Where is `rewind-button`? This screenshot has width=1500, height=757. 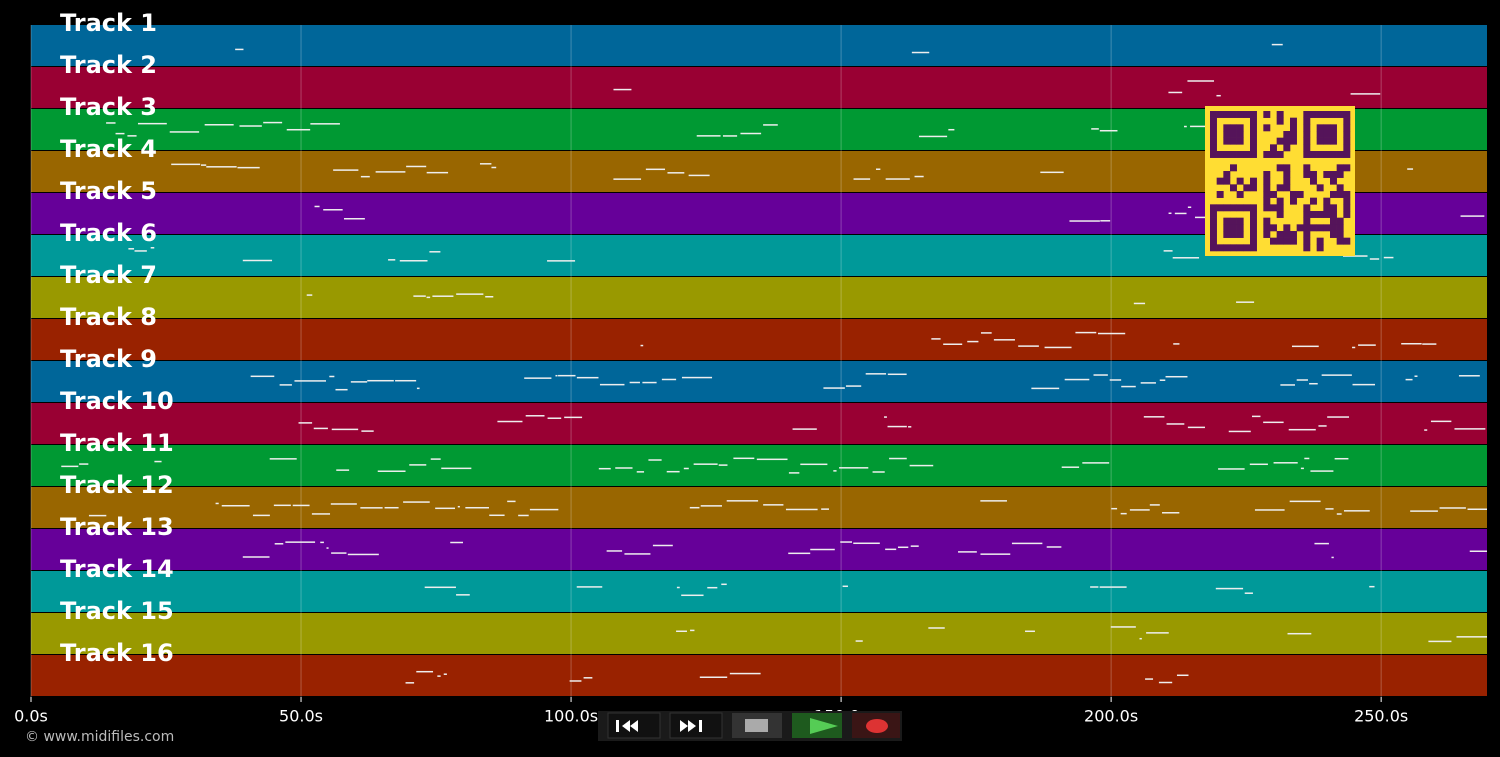 rewind-button is located at coordinates (634, 725).